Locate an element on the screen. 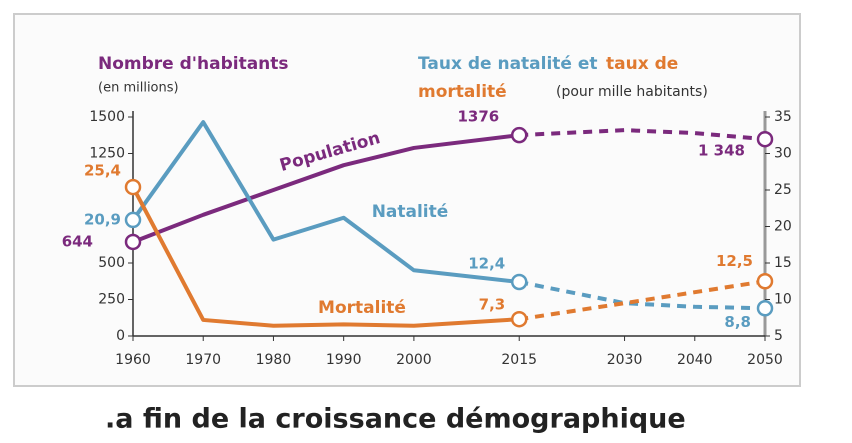 This screenshot has width=852, height=443. y-tick-label: 1500 is located at coordinates (107, 117).